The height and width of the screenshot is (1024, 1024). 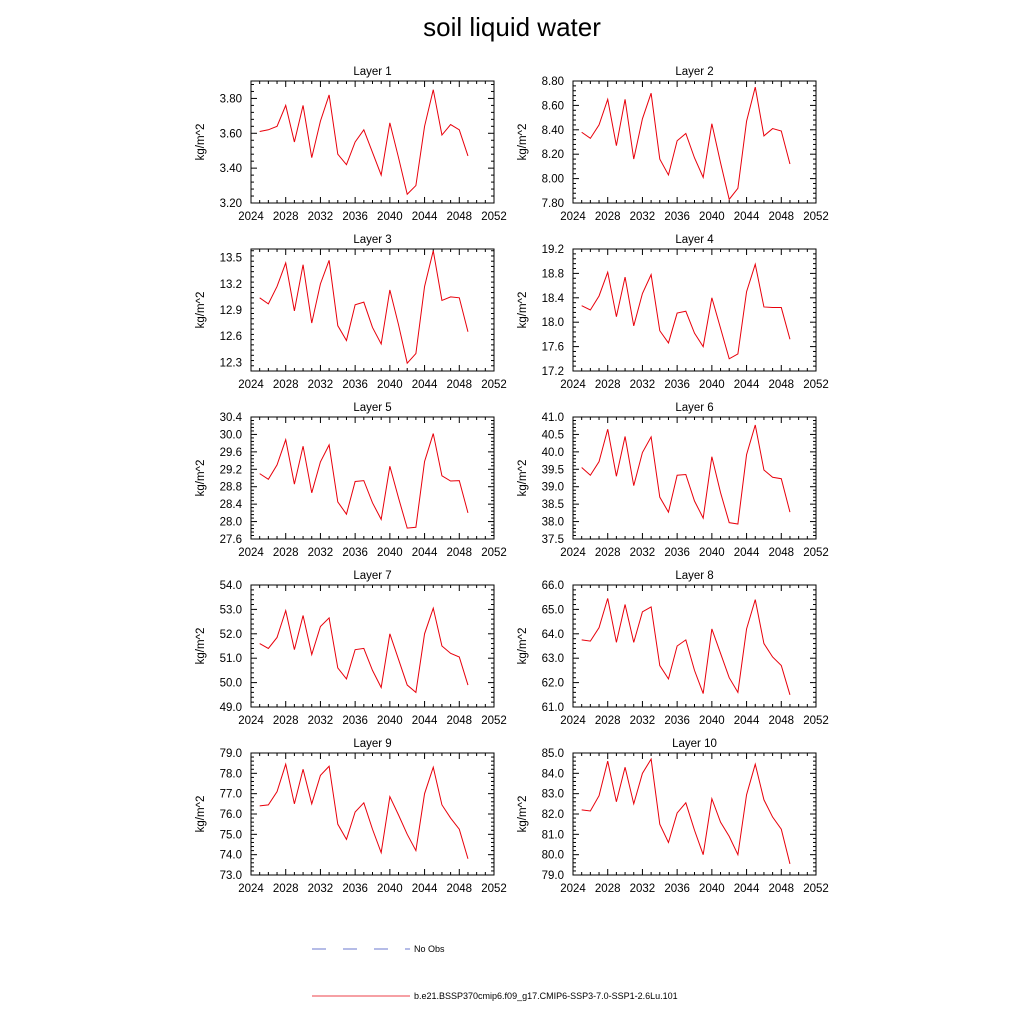 I want to click on y-tick-label: 54.0, so click(x=231, y=586).